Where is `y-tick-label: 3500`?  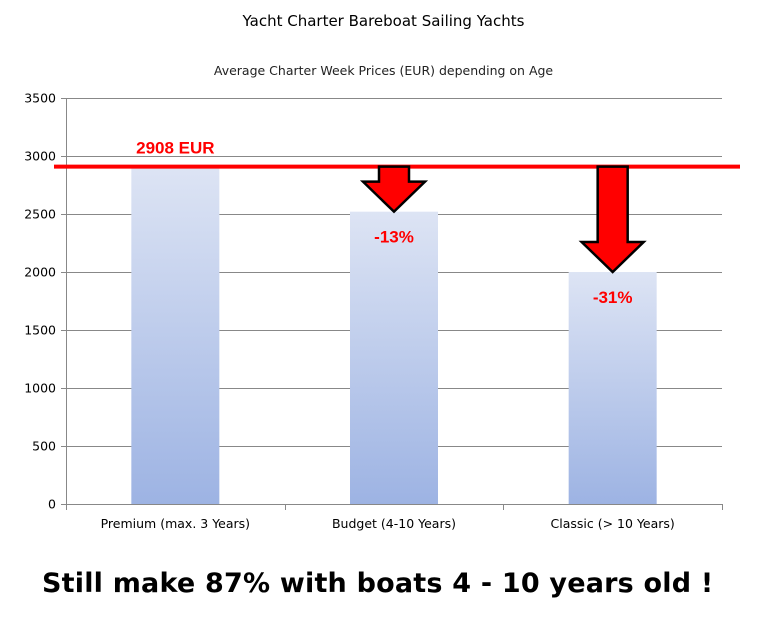
y-tick-label: 3500 is located at coordinates (40, 98).